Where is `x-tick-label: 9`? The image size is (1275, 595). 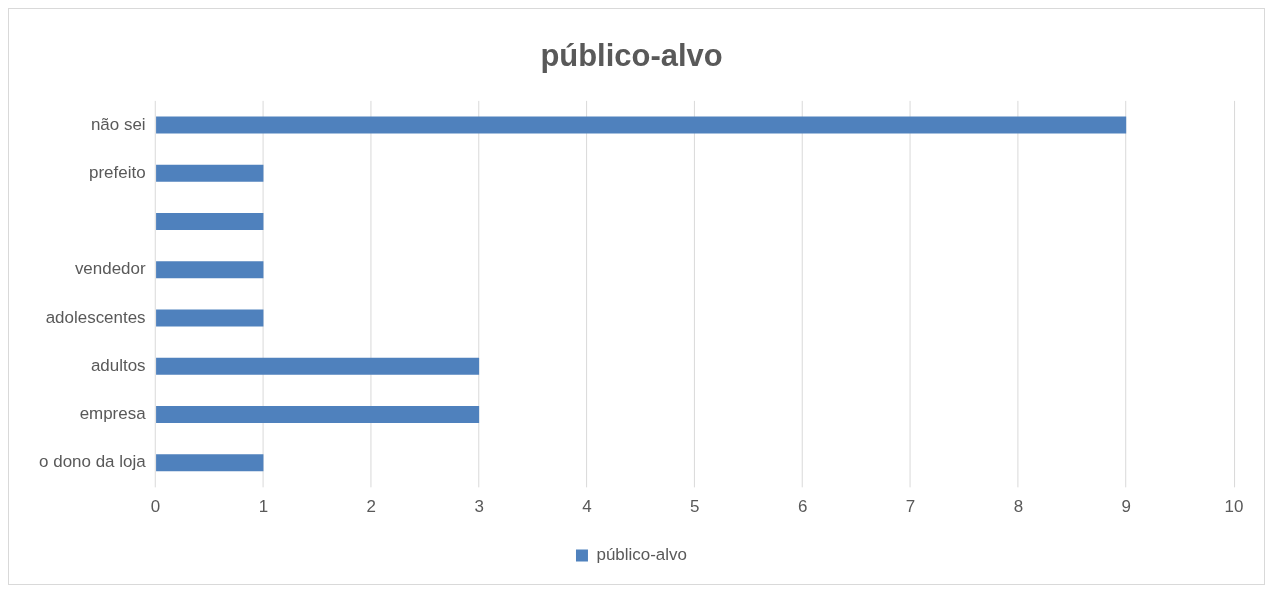
x-tick-label: 9 is located at coordinates (1126, 506).